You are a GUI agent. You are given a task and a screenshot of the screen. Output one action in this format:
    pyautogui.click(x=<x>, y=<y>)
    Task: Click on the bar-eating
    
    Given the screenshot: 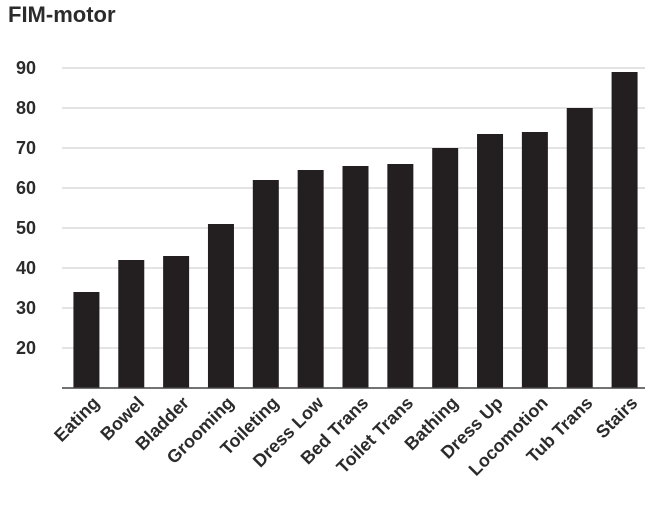 What is the action you would take?
    pyautogui.click(x=86, y=340)
    